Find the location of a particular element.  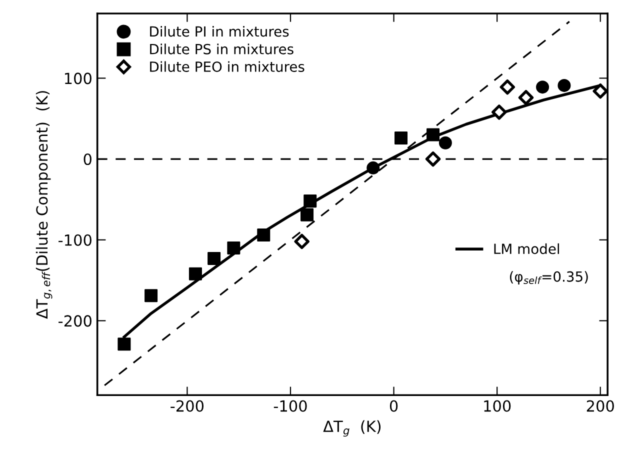

legend-label: LM model is located at coordinates (527, 248).